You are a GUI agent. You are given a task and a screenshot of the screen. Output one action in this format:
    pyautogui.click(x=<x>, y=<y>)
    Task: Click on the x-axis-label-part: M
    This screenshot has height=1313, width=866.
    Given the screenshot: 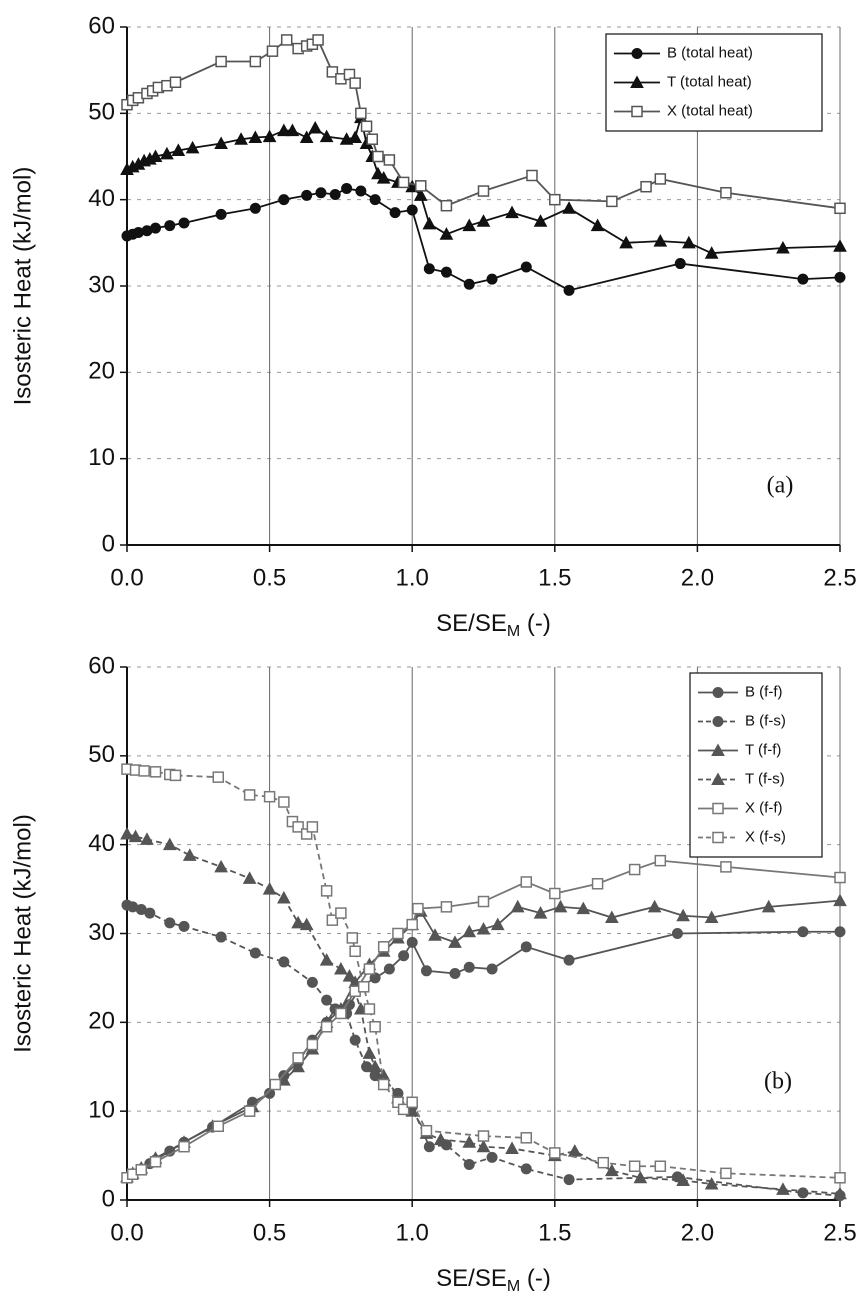 What is the action you would take?
    pyautogui.click(x=513, y=631)
    